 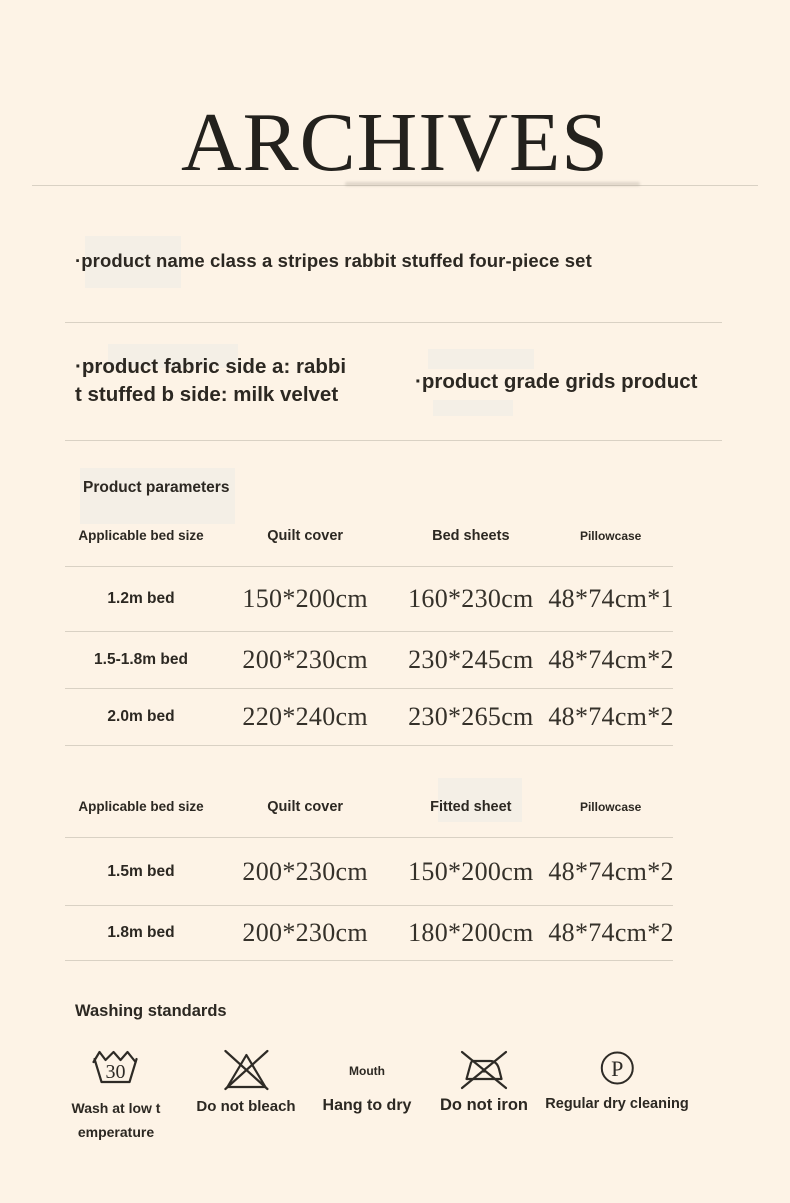 I want to click on care-item-label: Do not bleach, so click(x=246, y=1106).